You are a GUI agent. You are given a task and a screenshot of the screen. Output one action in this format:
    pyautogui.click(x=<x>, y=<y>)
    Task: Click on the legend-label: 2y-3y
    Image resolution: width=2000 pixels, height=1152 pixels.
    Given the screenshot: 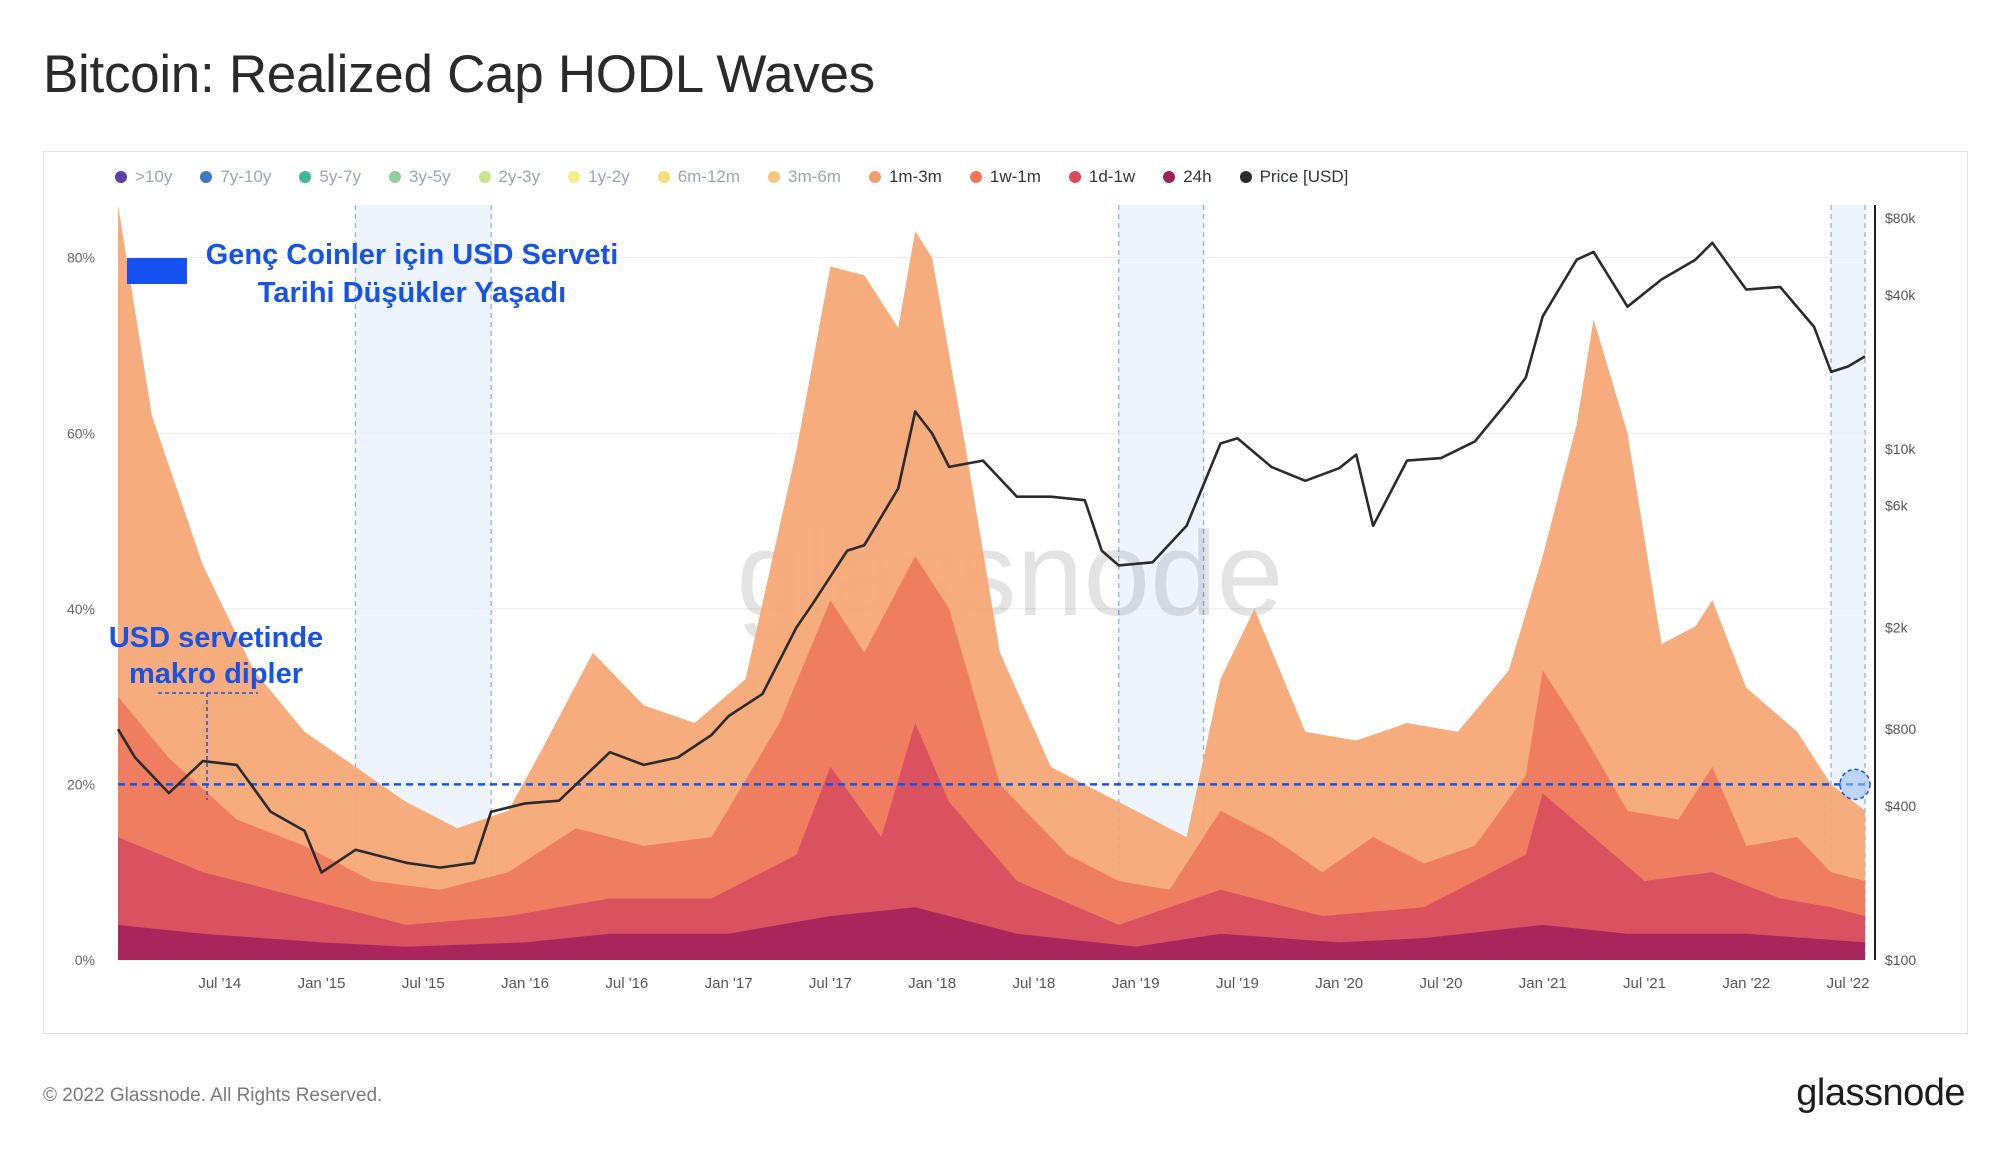 What is the action you would take?
    pyautogui.click(x=519, y=176)
    